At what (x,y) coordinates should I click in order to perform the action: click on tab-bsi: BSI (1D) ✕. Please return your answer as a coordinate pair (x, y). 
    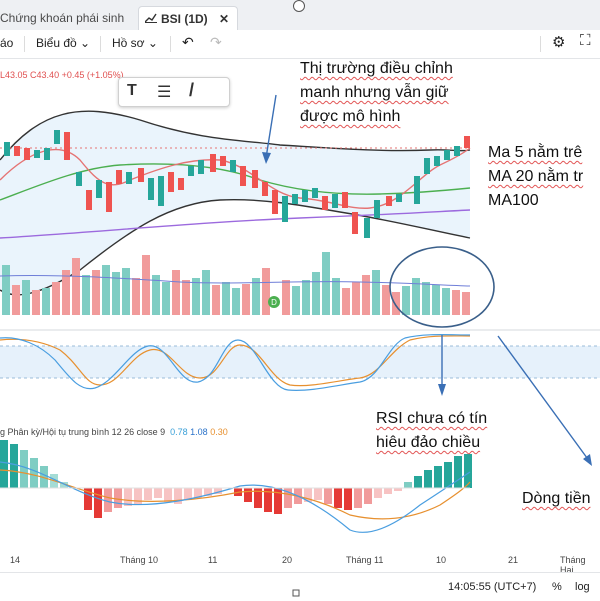
    Looking at the image, I should click on (188, 18).